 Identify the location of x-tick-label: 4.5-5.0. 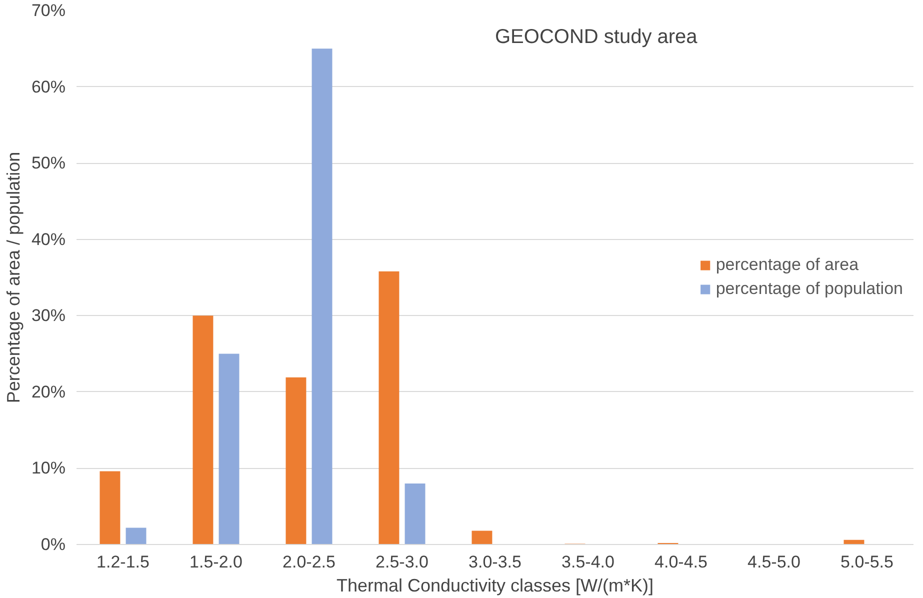
(774, 562).